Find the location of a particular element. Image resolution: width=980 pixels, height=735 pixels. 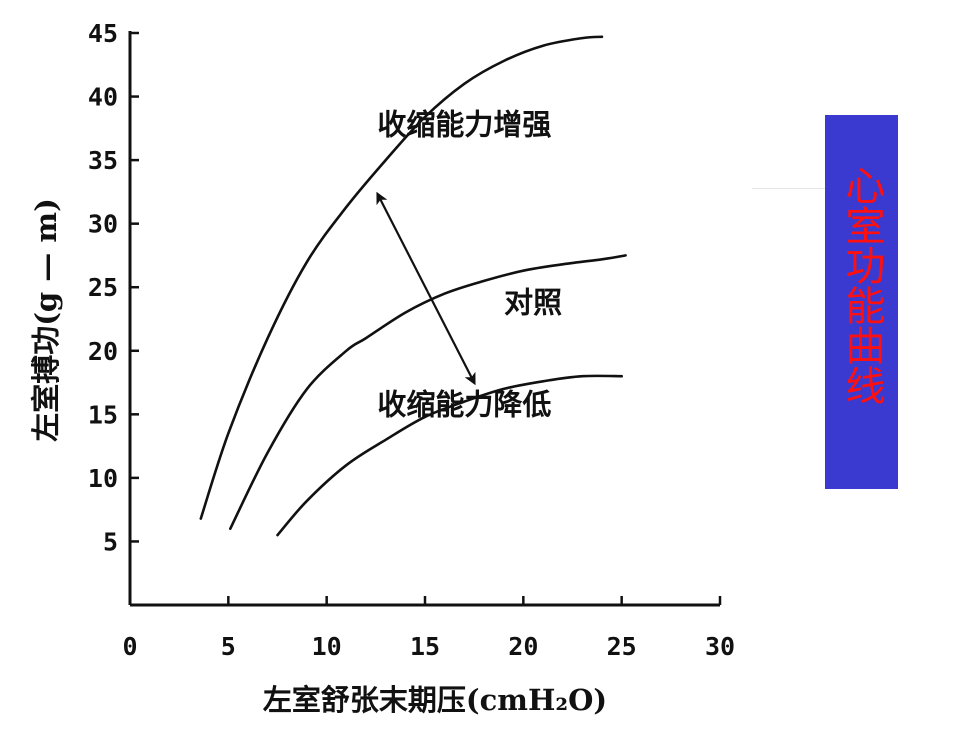

x-tick-label: 10 is located at coordinates (327, 646).